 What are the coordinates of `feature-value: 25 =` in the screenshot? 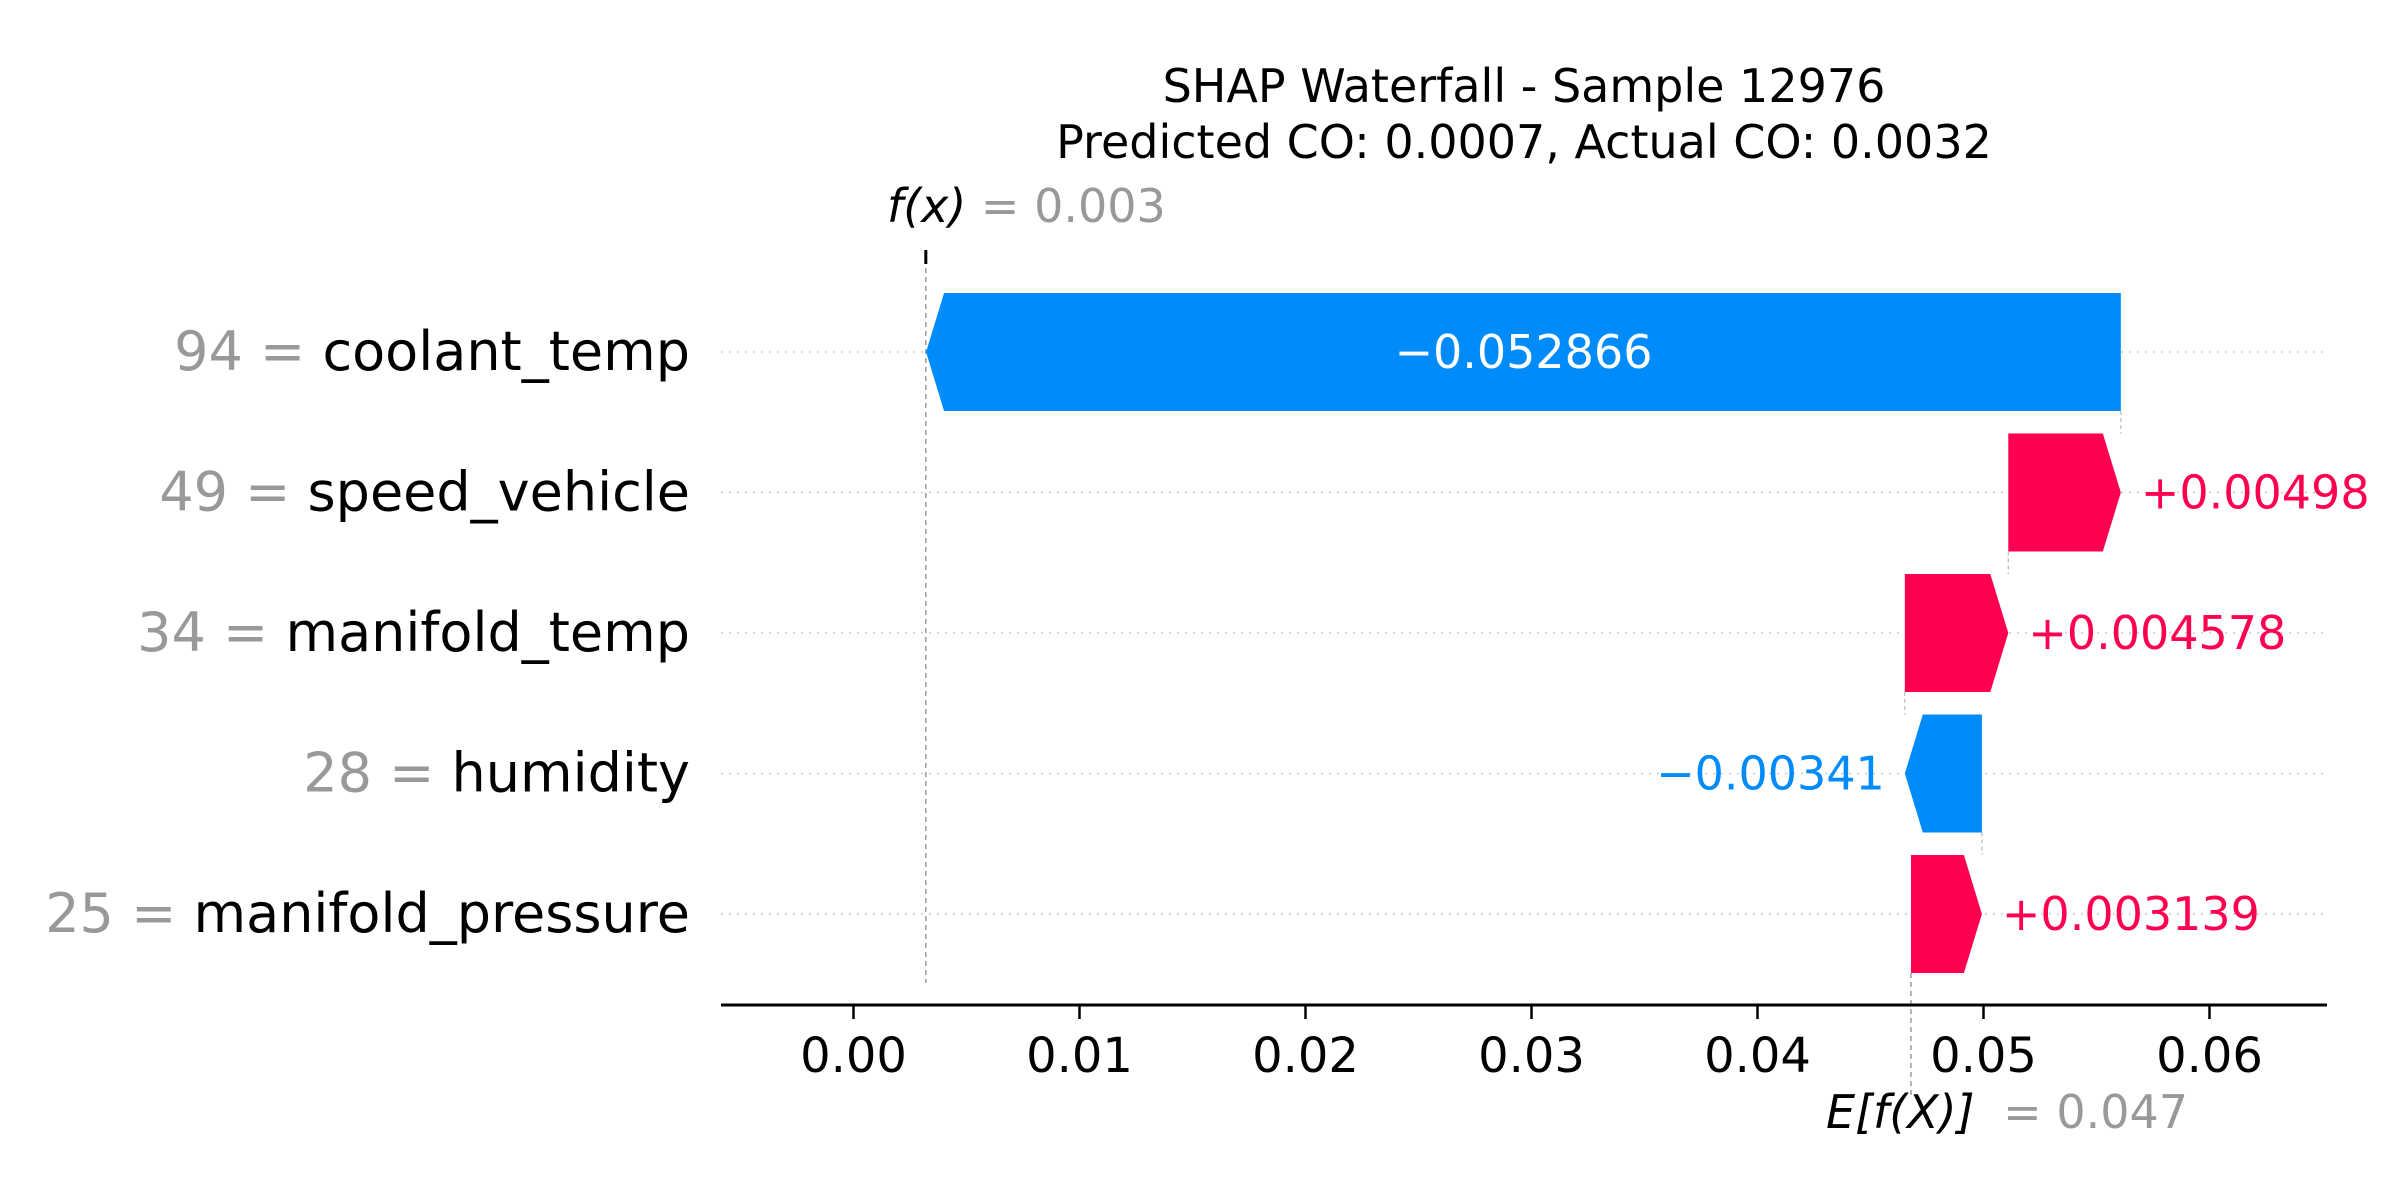 It's located at (119, 913).